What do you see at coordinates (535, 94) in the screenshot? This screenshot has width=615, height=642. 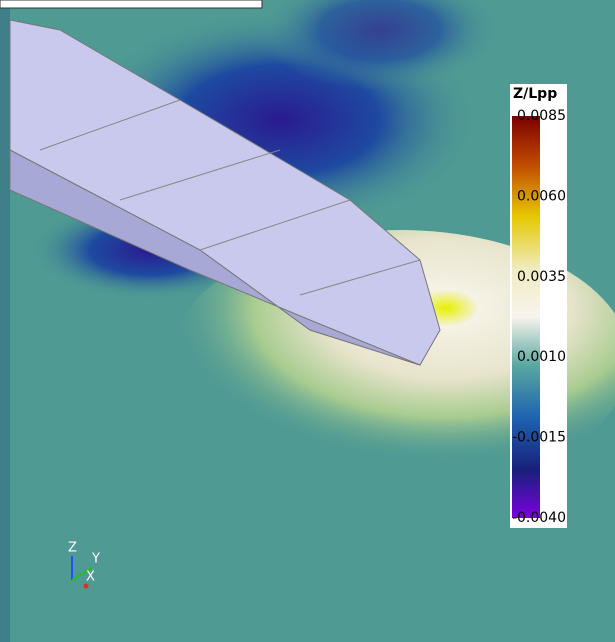 I see `colorbar-title: Z/Lpp` at bounding box center [535, 94].